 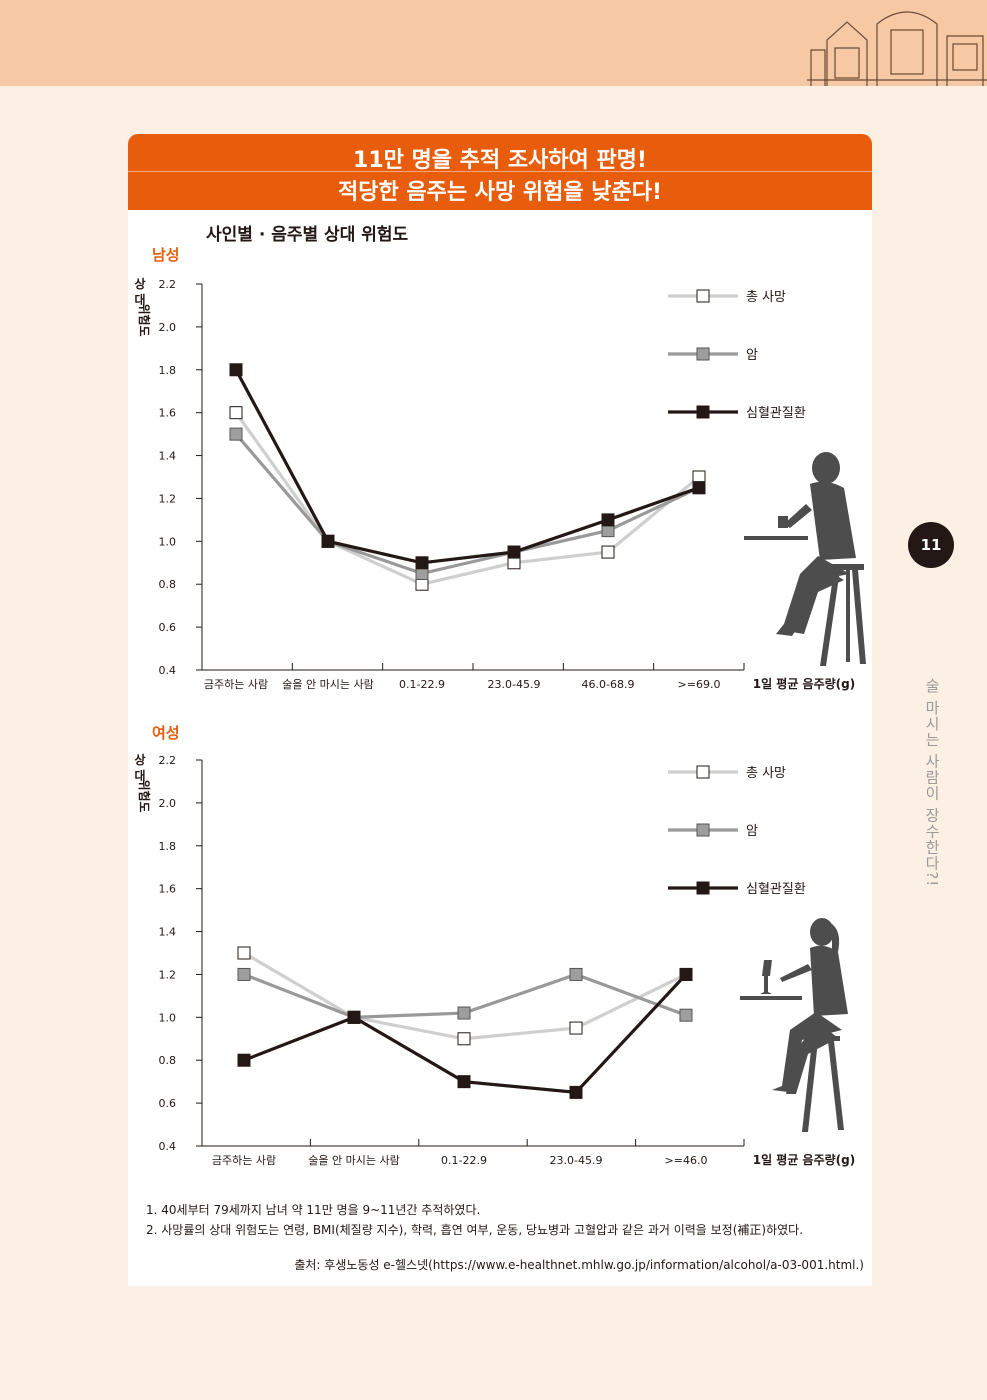 I want to click on headline-line-2: 적당한 음주는 사망 위험을 낮춘다!, so click(x=500, y=192).